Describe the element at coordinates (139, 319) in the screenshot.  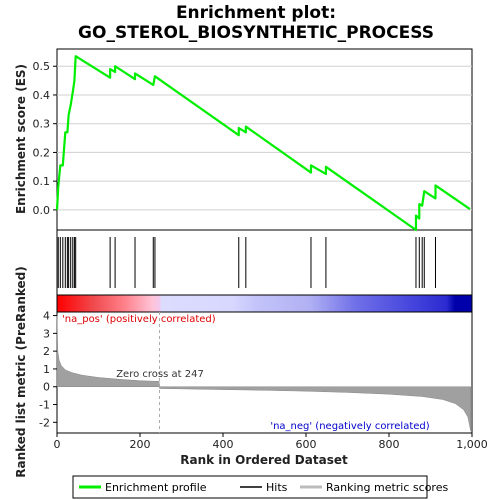
I see `pos-correlated-label: 'na_pos' (positively correlated)` at that location.